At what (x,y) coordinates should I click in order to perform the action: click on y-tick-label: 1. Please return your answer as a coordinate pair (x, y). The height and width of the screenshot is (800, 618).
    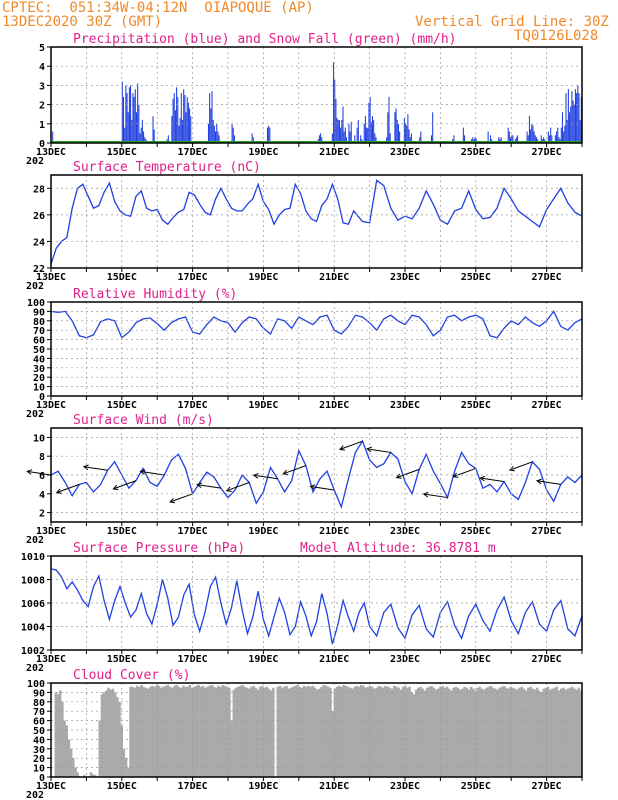
    Looking at the image, I should click on (42, 125).